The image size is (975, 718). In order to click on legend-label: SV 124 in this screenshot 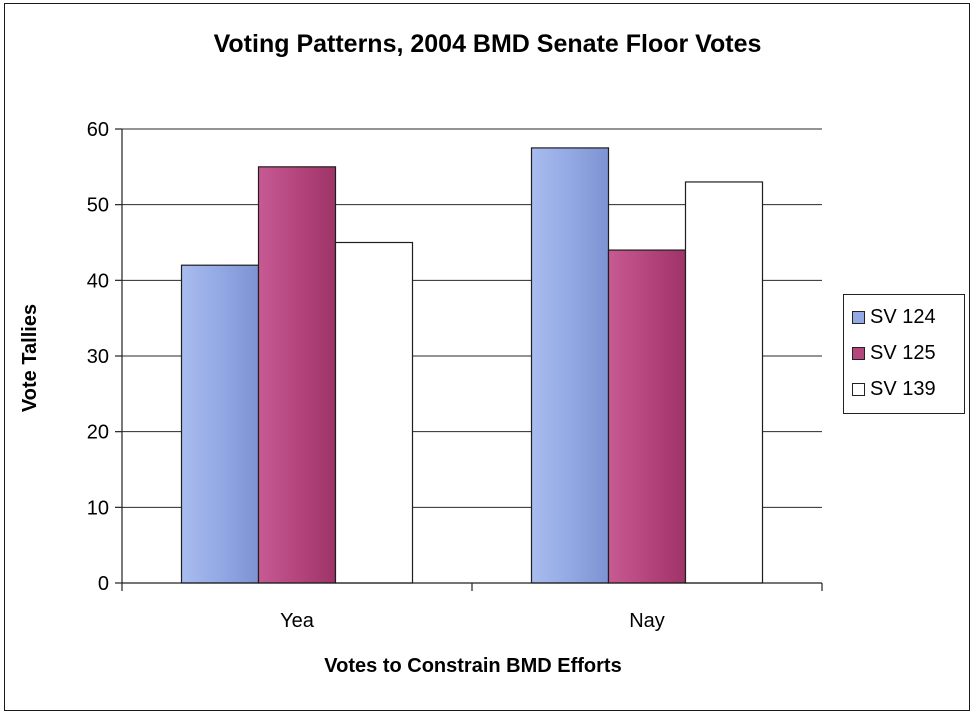, I will do `click(903, 316)`.